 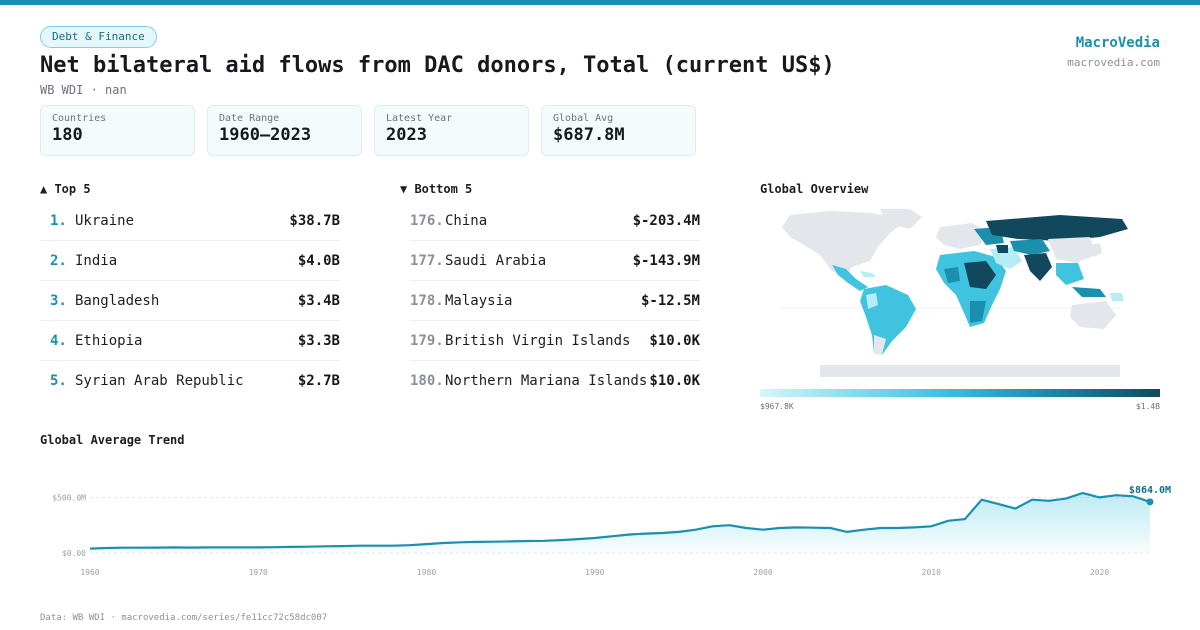 I want to click on top-accent-bar, so click(x=600, y=2).